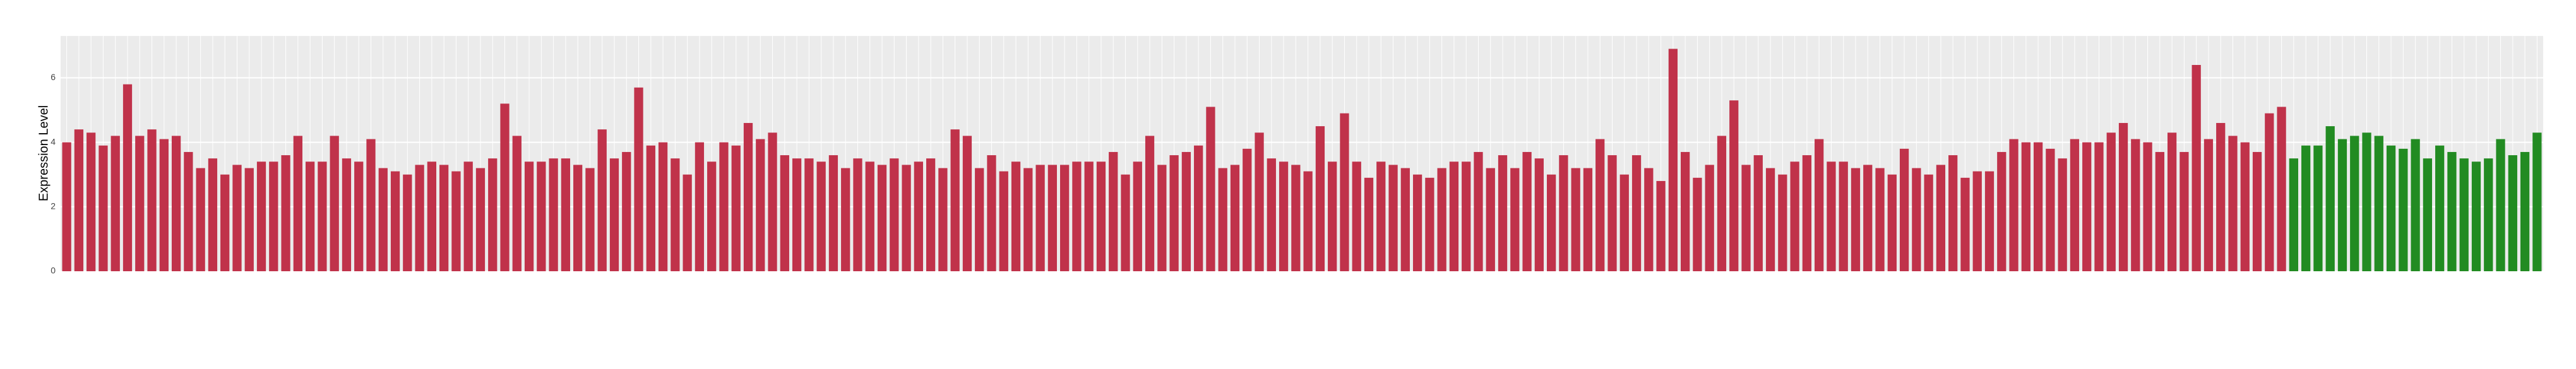  What do you see at coordinates (53, 77) in the screenshot?
I see `y-tick-label: 6` at bounding box center [53, 77].